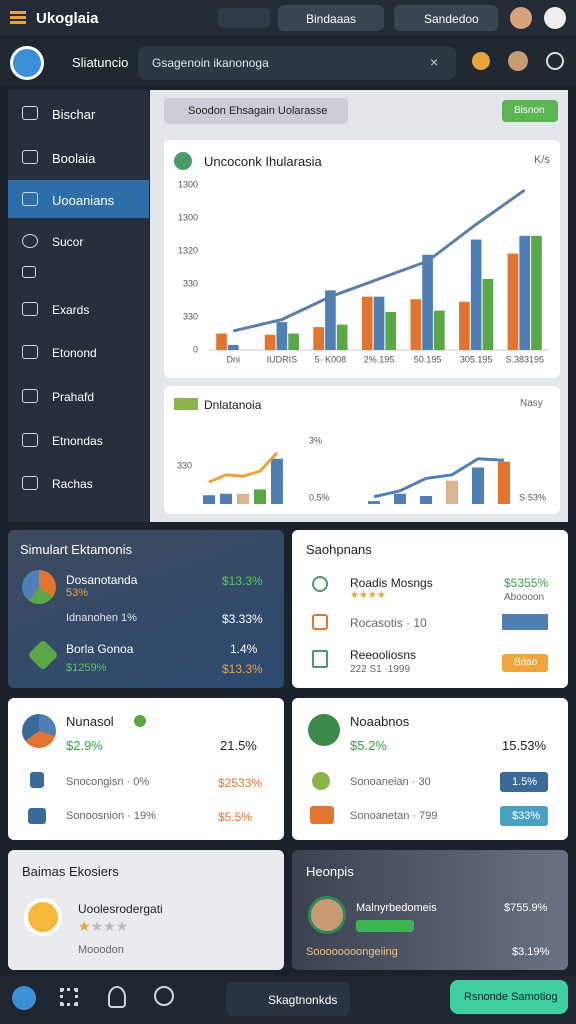  I want to click on row-value: $5.5%, so click(235, 817).